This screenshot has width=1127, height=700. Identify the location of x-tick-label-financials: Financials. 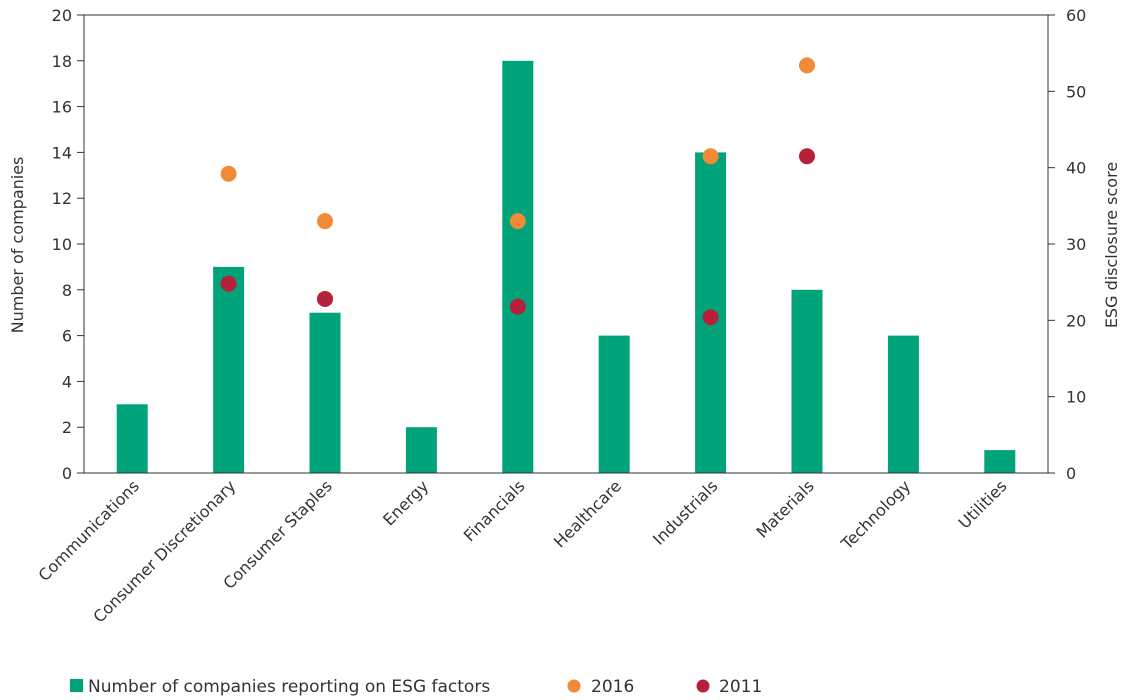
(494, 510).